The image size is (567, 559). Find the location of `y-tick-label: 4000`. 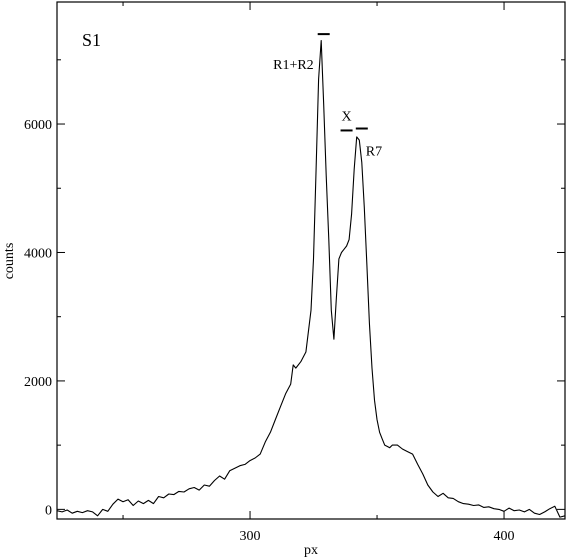

y-tick-label: 4000 is located at coordinates (38, 253).